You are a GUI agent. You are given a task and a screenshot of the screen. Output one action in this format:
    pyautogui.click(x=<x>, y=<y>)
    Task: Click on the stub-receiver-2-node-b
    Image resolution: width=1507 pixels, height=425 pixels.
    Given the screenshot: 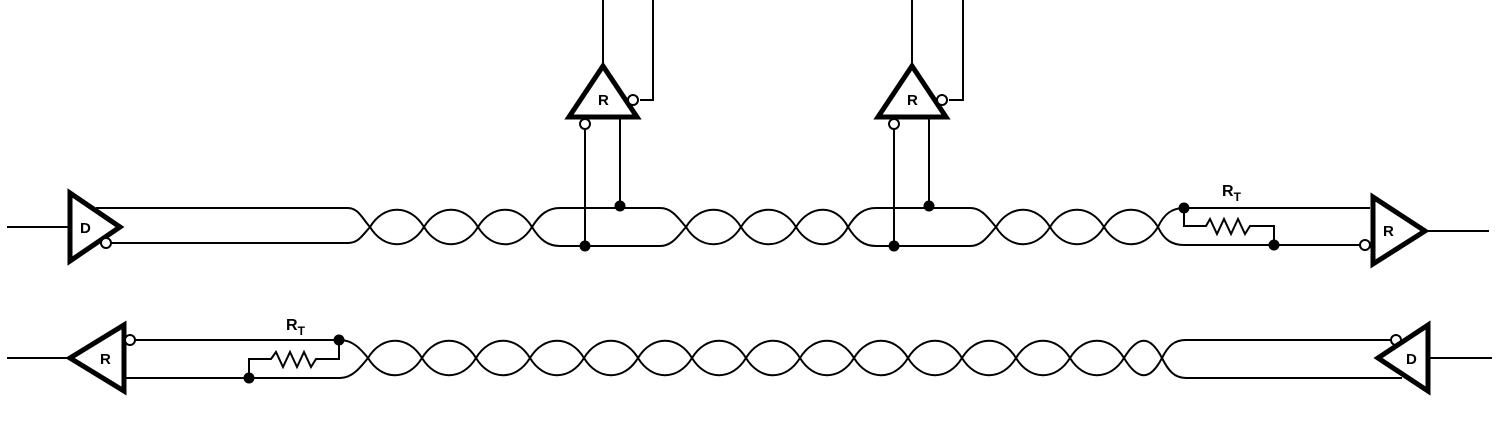 What is the action you would take?
    pyautogui.click(x=894, y=246)
    